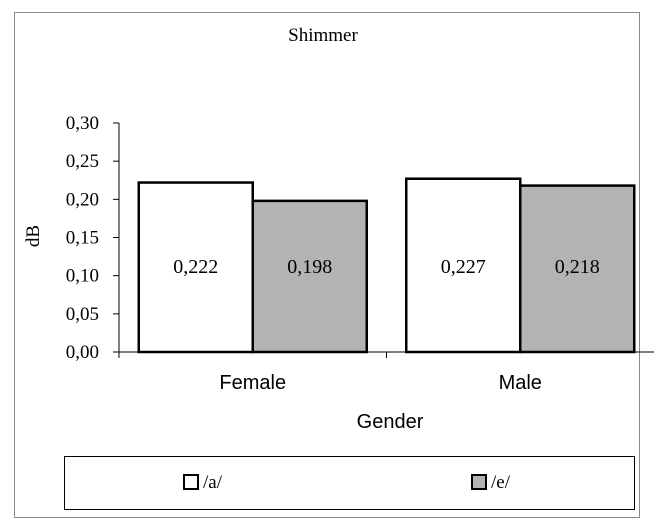 Image resolution: width=654 pixels, height=530 pixels. I want to click on bar-e-male, so click(577, 269).